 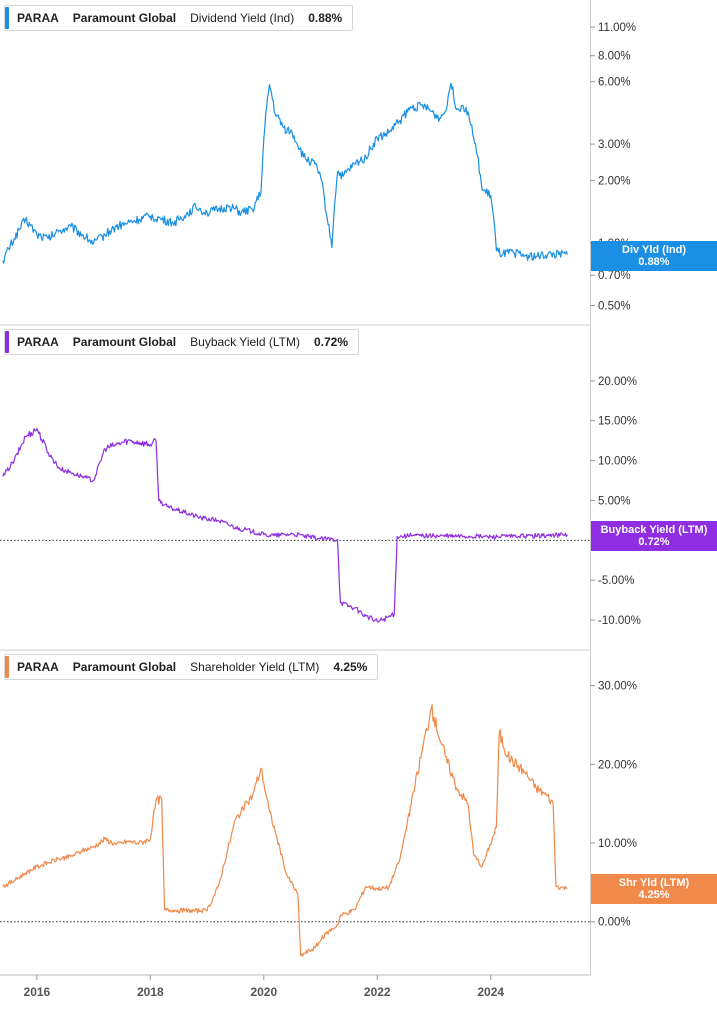 I want to click on legend-value: 0.88%, so click(x=325, y=18).